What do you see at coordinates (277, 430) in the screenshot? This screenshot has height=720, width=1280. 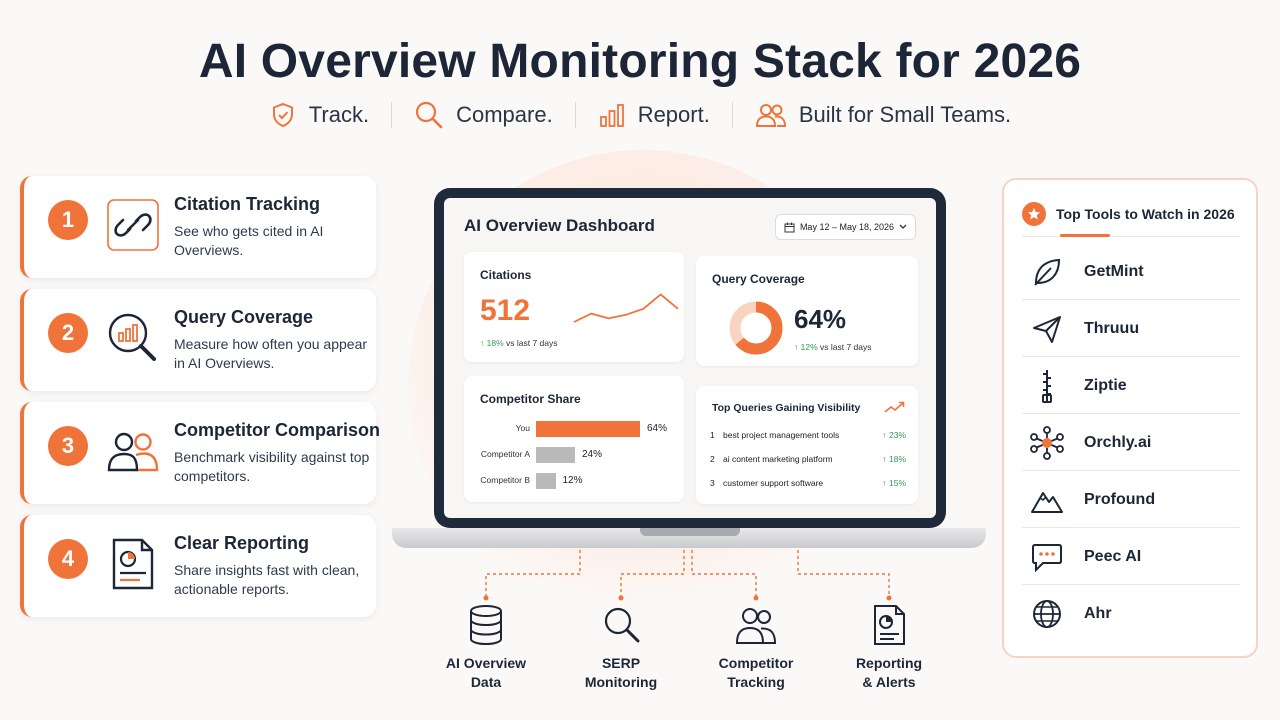 I see `feature-title: Competitor Comparison` at bounding box center [277, 430].